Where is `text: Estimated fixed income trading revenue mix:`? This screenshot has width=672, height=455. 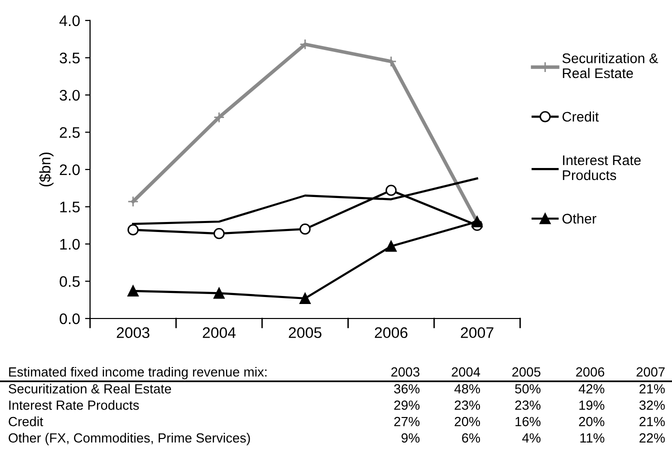 text: Estimated fixed income trading revenue mix: is located at coordinates (137, 373).